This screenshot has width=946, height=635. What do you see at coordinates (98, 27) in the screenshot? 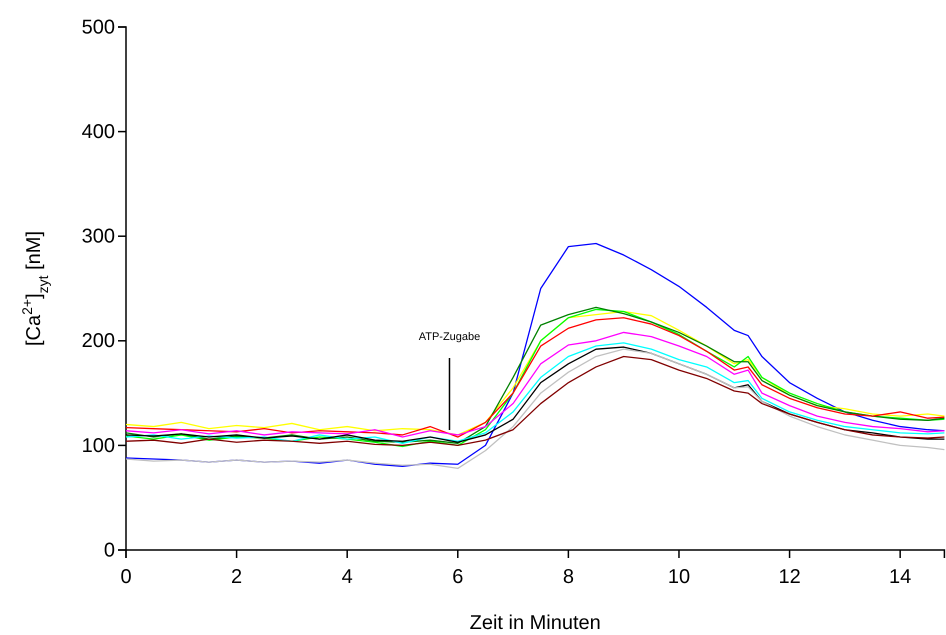
I see `y-tick-label: 500` at bounding box center [98, 27].